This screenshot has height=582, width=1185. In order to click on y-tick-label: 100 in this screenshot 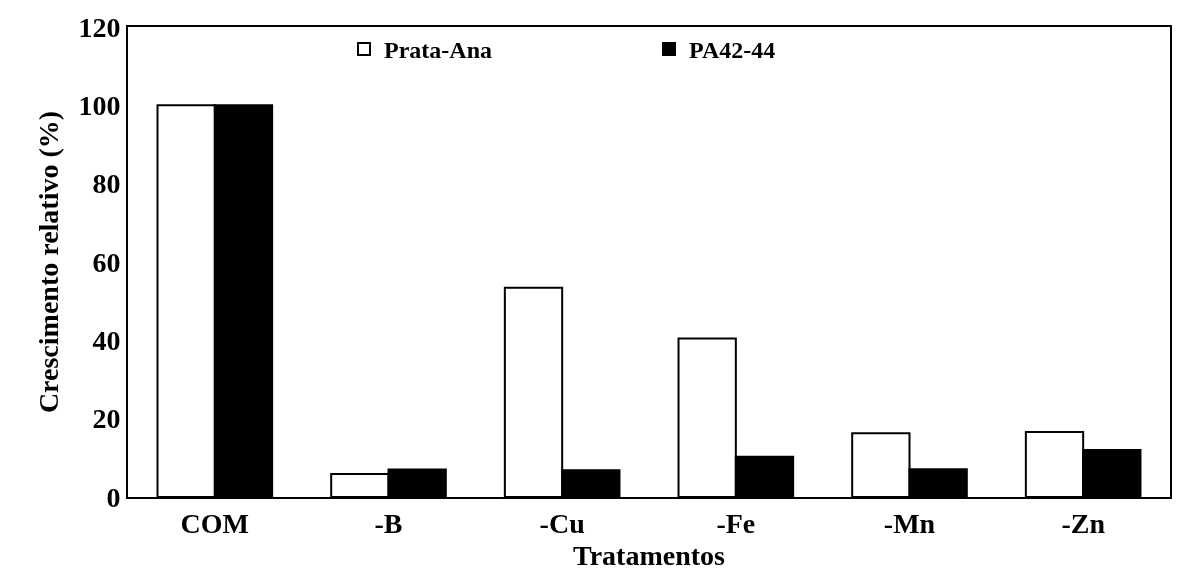, I will do `click(99, 106)`.